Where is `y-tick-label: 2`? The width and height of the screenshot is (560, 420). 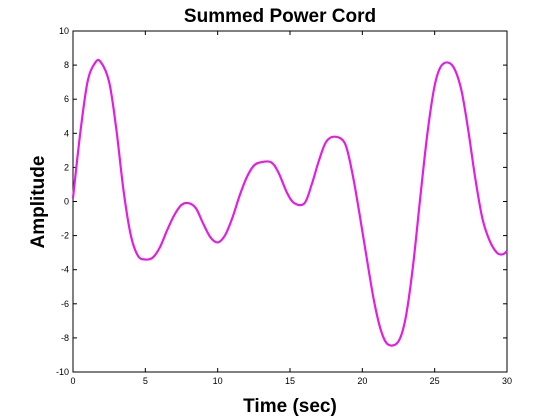 y-tick-label: 2 is located at coordinates (66, 167).